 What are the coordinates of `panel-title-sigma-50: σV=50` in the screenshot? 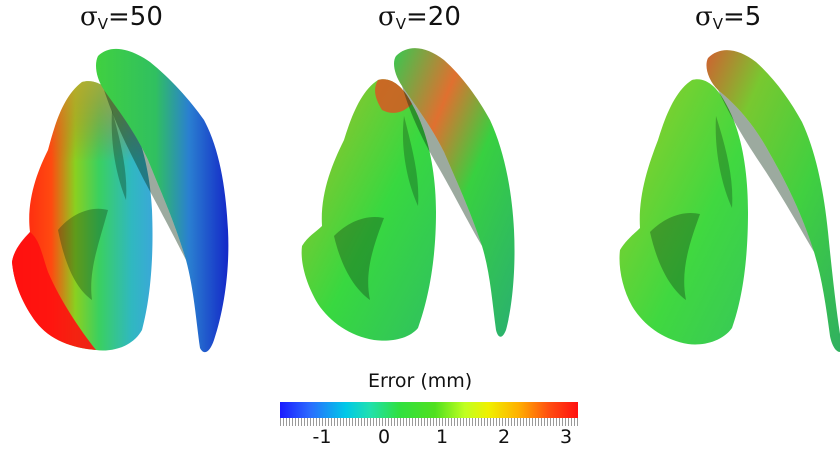 It's located at (121, 17).